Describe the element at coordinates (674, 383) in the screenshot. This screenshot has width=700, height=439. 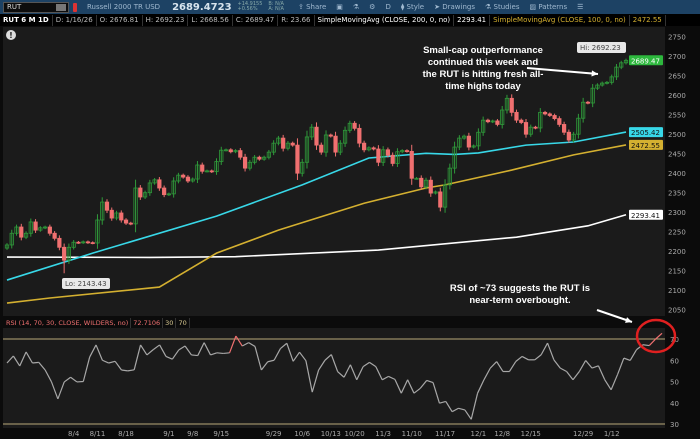
I see `rsi-tick-label: 50` at that location.